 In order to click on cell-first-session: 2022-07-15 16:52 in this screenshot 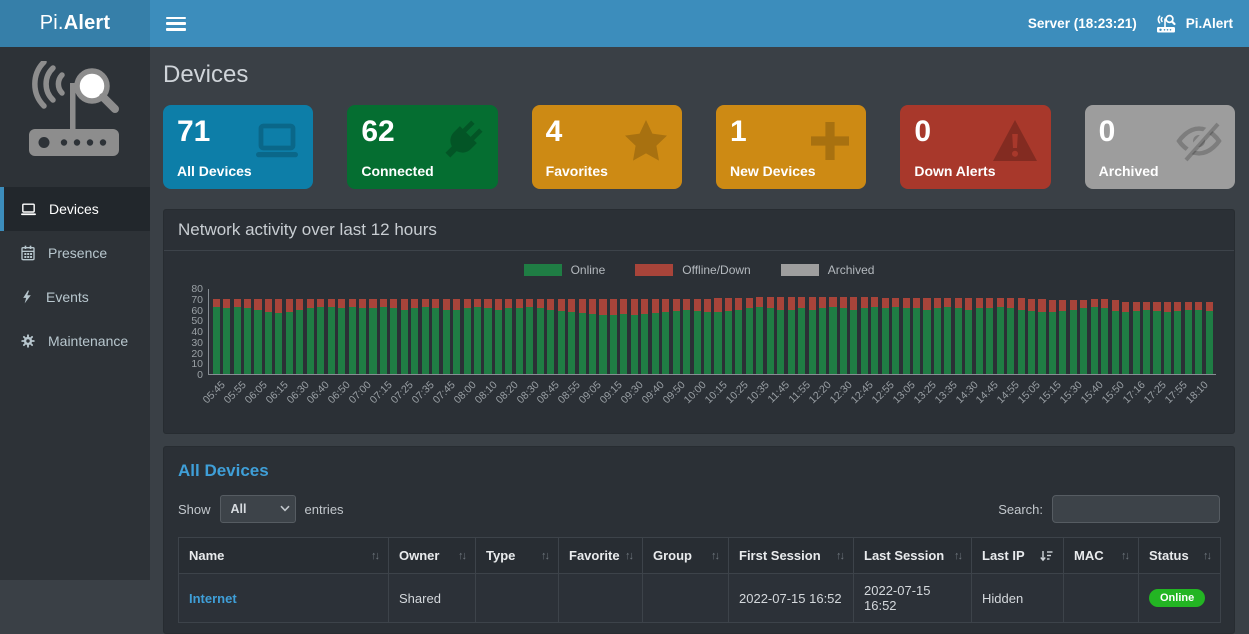, I will do `click(791, 598)`.